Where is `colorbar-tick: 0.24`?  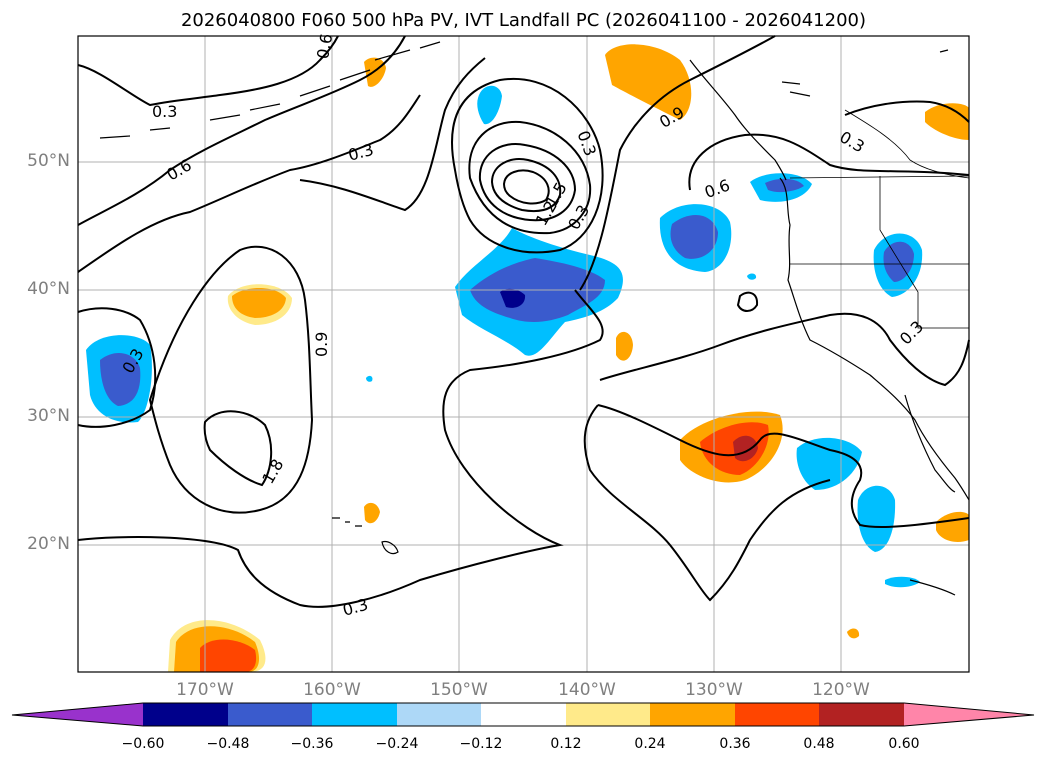 colorbar-tick: 0.24 is located at coordinates (650, 744).